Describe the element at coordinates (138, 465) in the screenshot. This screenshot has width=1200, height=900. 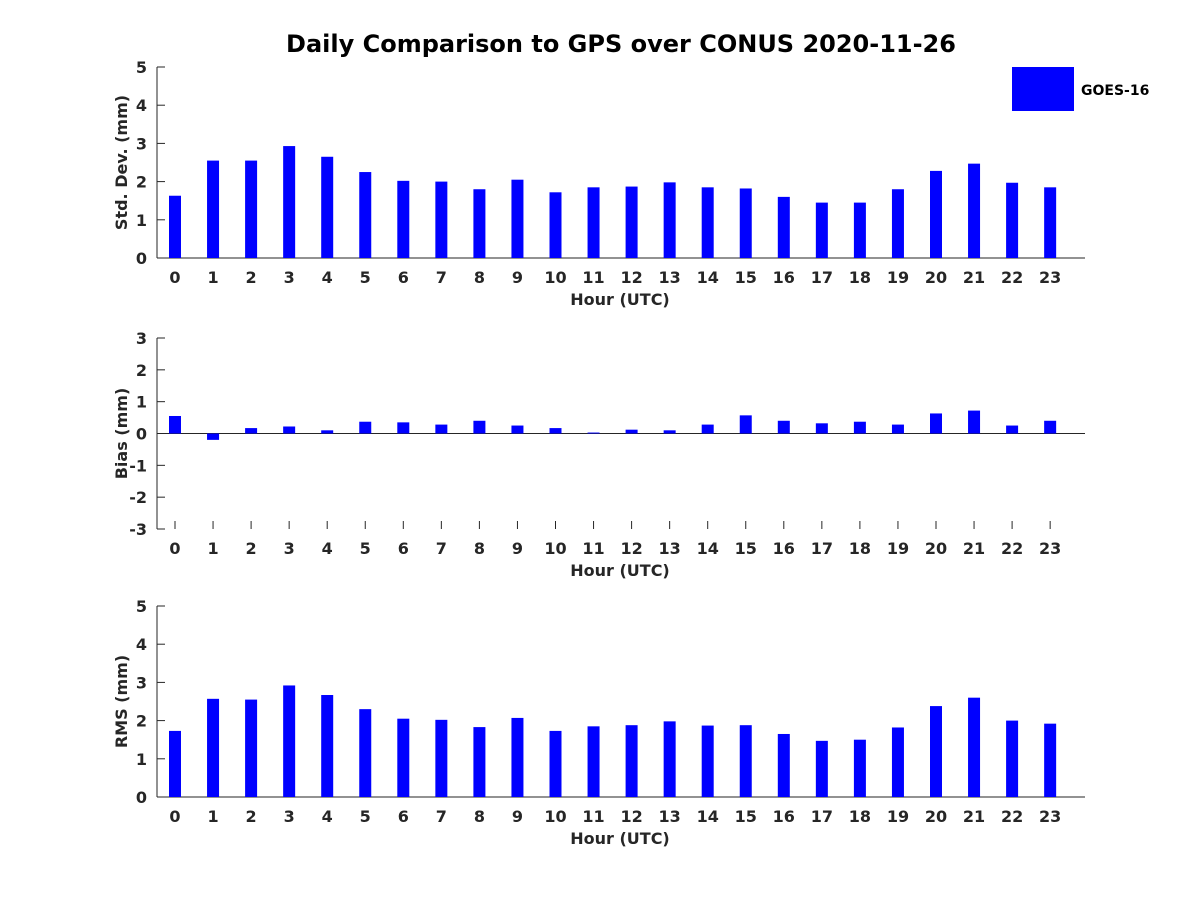
I see `y-tick-label: -1` at that location.